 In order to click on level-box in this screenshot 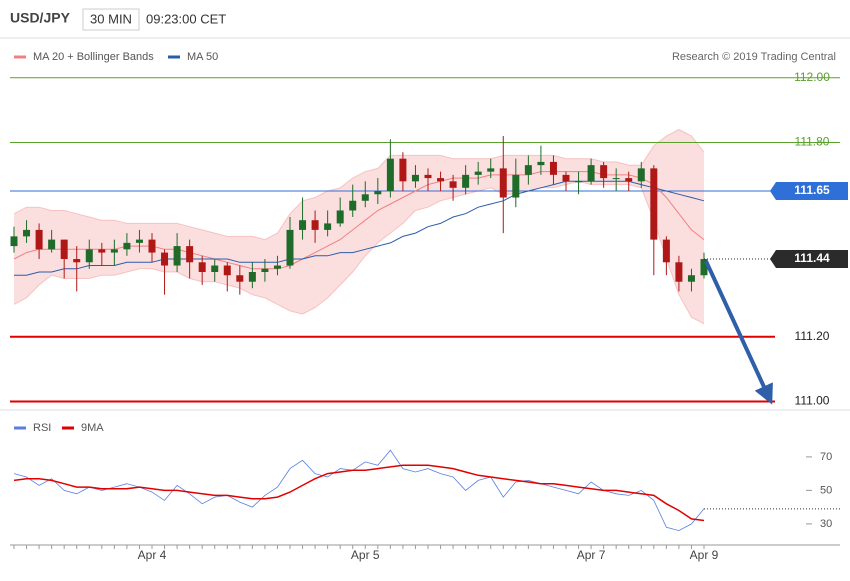, I will do `click(809, 191)`.